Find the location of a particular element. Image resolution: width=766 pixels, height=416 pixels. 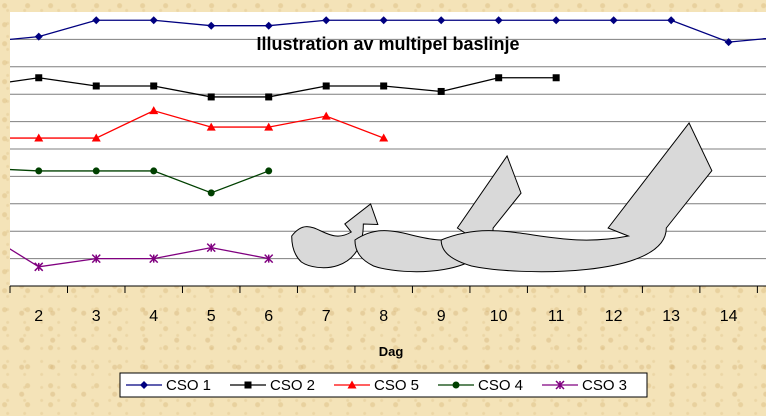

curved-arrow is located at coordinates (576, 197).